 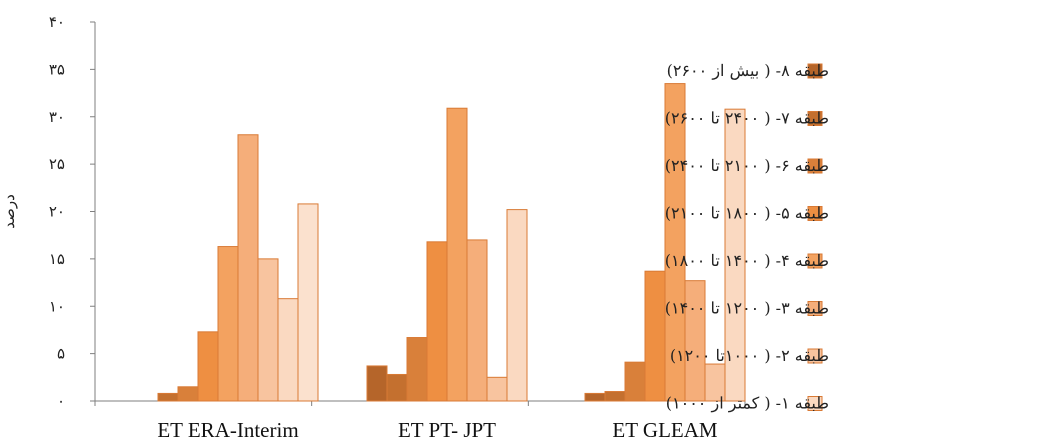 I want to click on legend-label: طبقه ۴- ( ۱۴۰۰ تا ۱۸۰۰), so click(x=747, y=260).